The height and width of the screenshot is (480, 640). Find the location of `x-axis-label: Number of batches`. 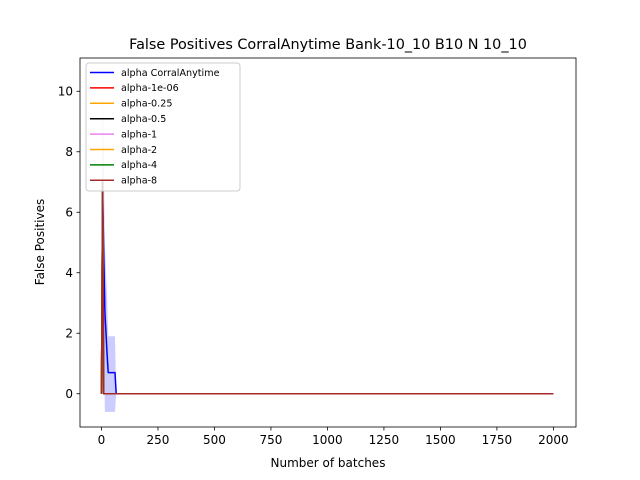

x-axis-label: Number of batches is located at coordinates (328, 463).